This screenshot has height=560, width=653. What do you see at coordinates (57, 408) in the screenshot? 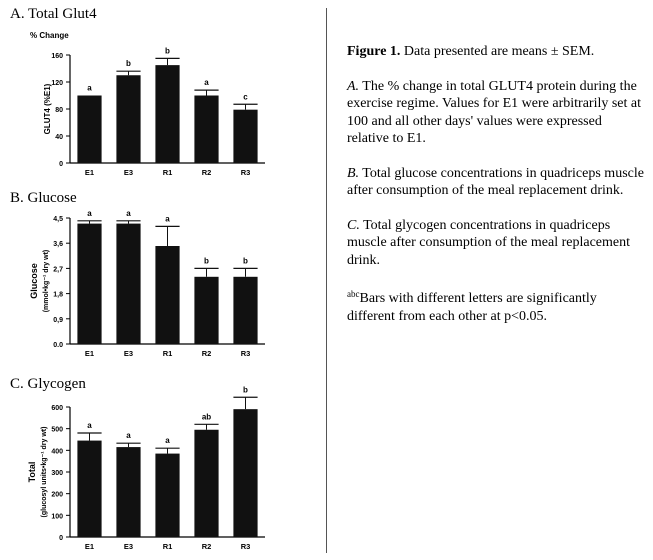
I see `y-tick-label: 600` at bounding box center [57, 408].